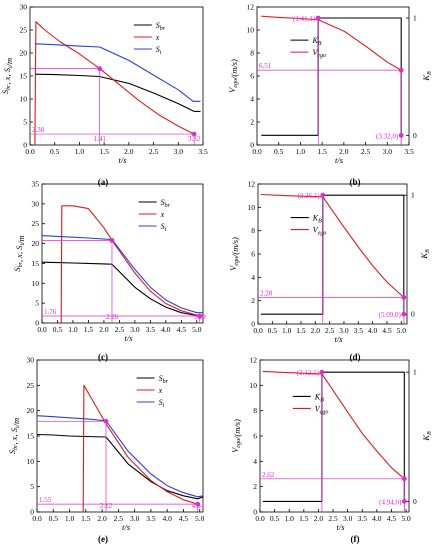  I want to click on legend-label: x, so click(162, 214).